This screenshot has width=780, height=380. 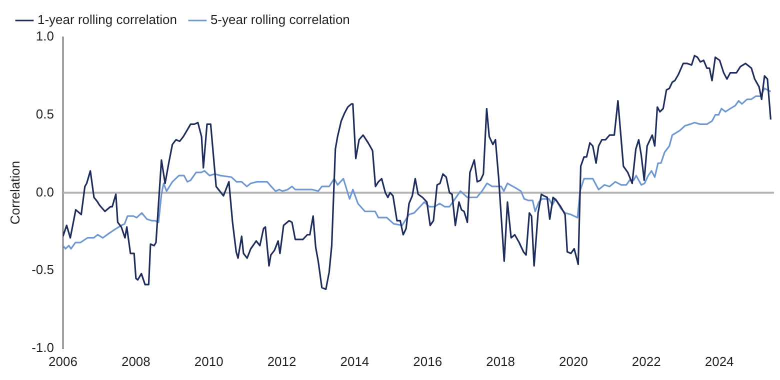 What do you see at coordinates (355, 361) in the screenshot?
I see `x-tick-label: 2014` at bounding box center [355, 361].